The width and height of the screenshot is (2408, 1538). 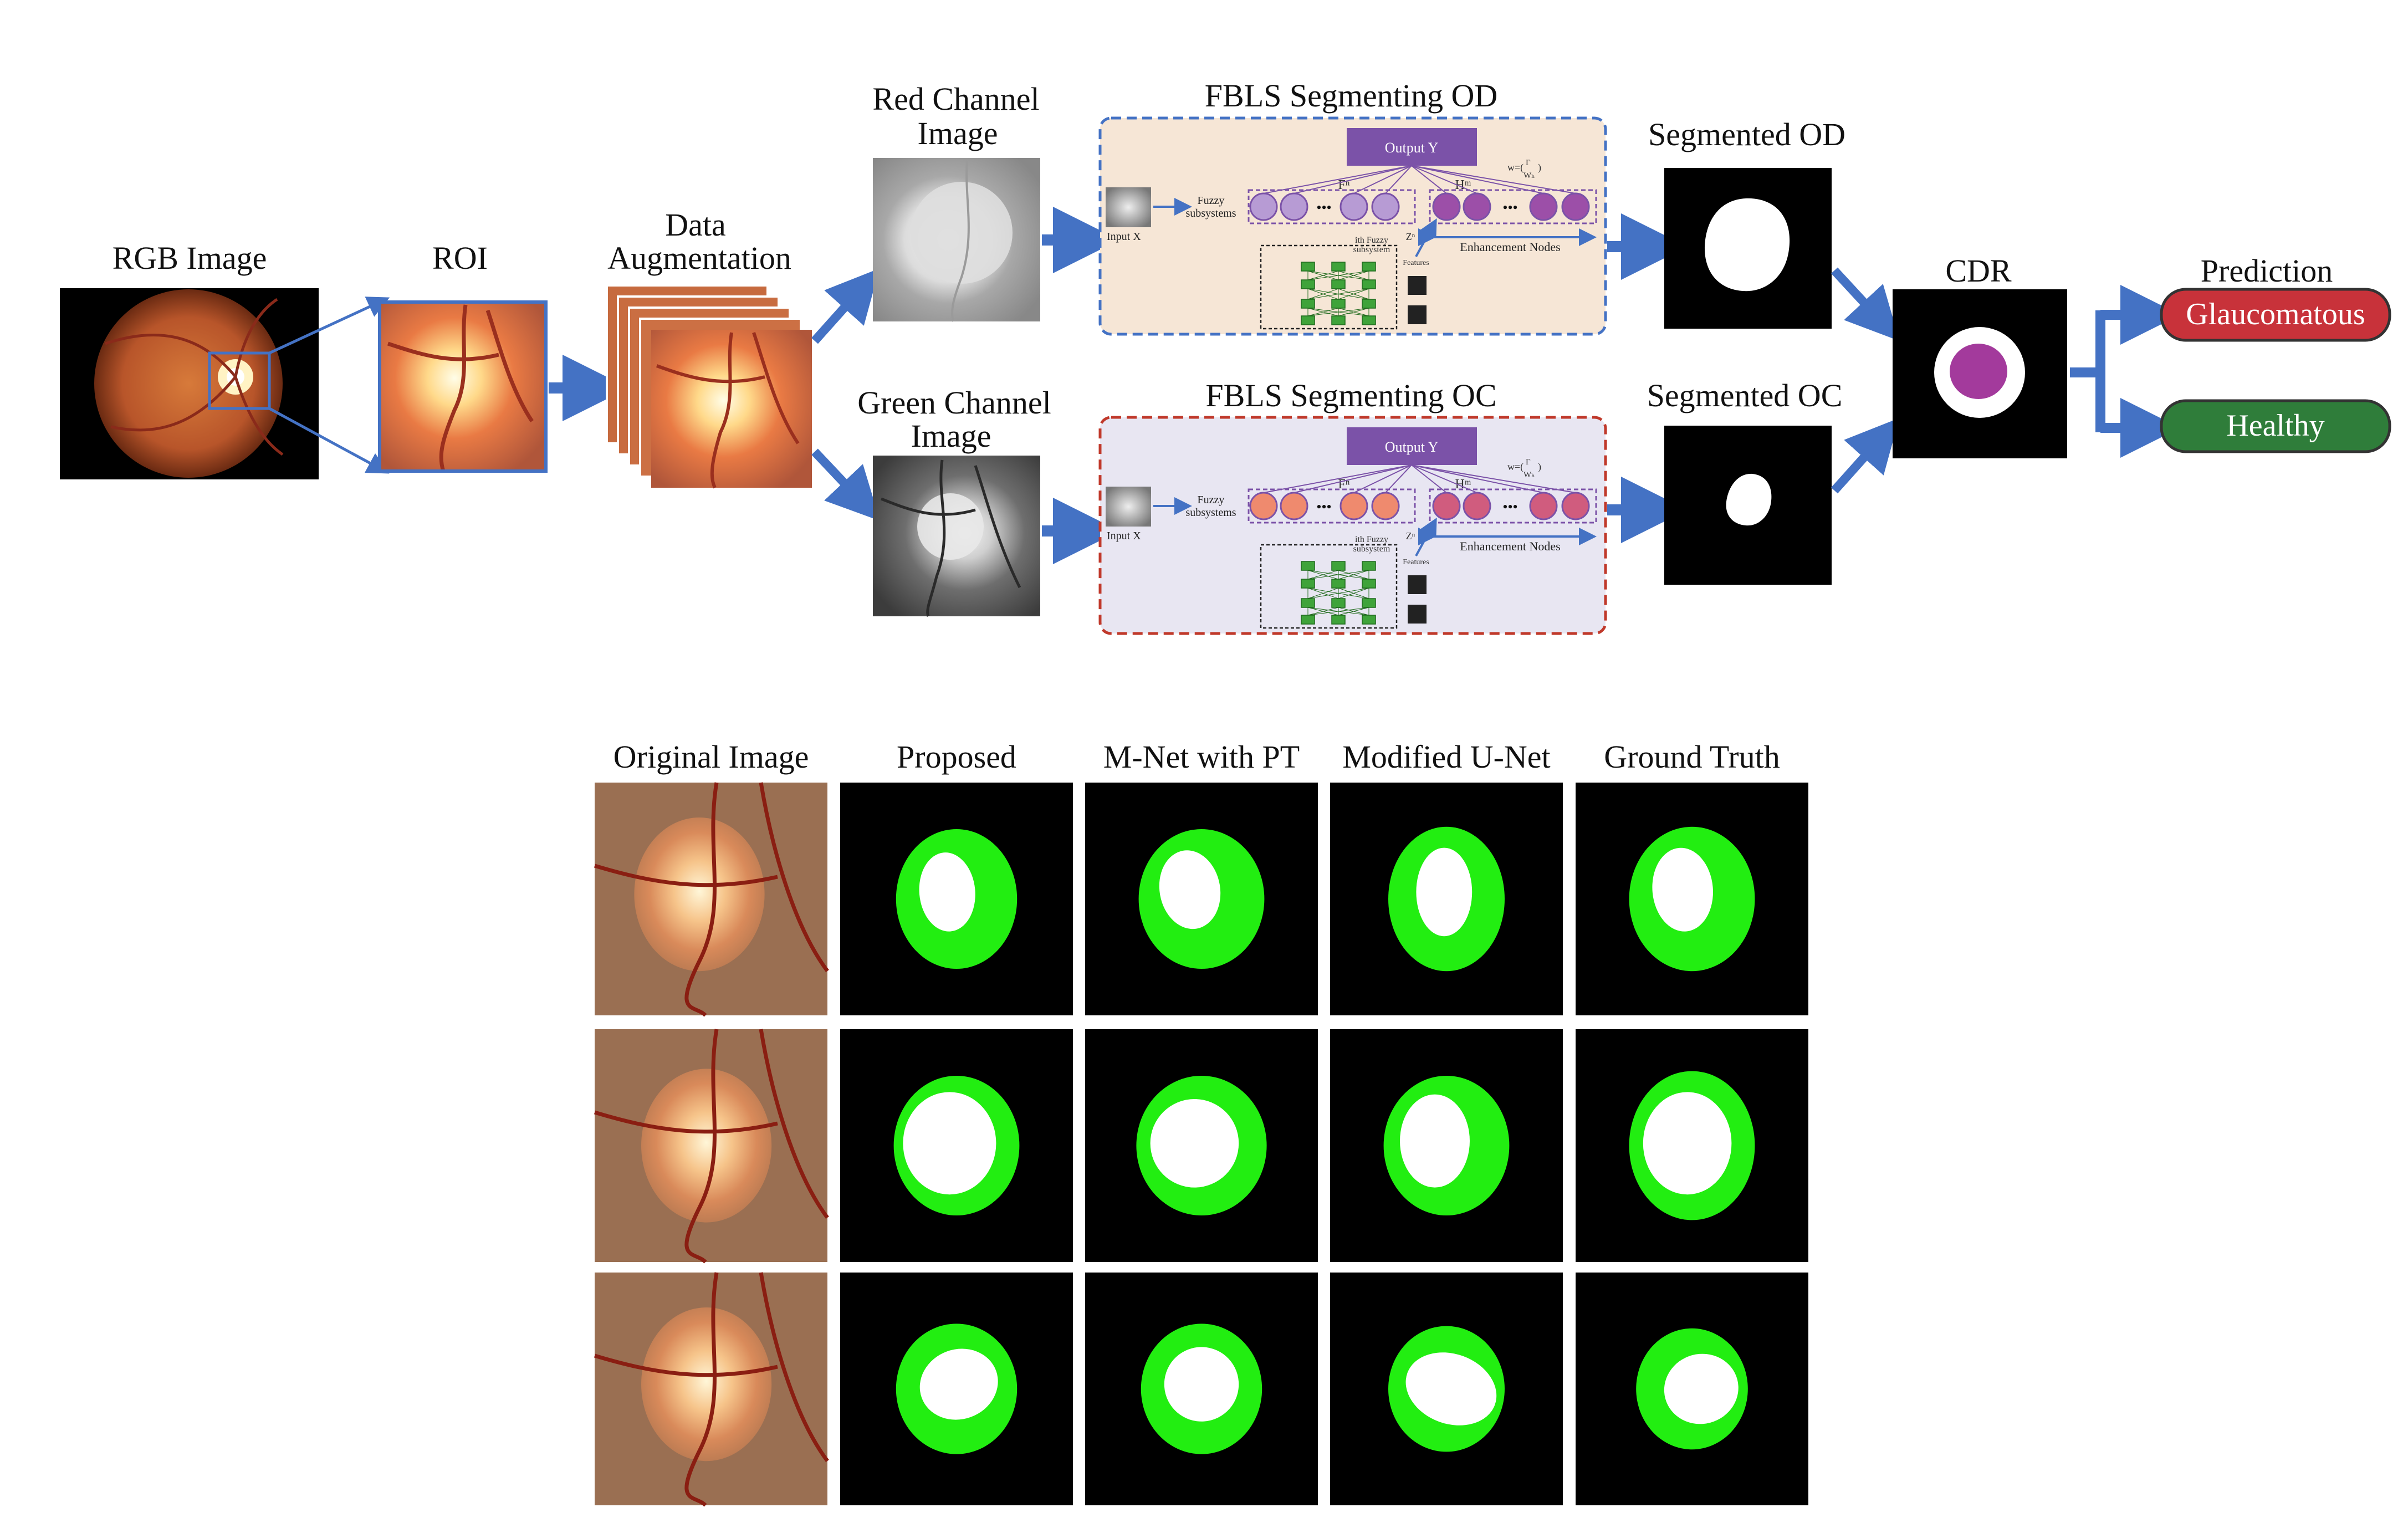 I want to click on column-header: Ground Truth, so click(x=1692, y=757).